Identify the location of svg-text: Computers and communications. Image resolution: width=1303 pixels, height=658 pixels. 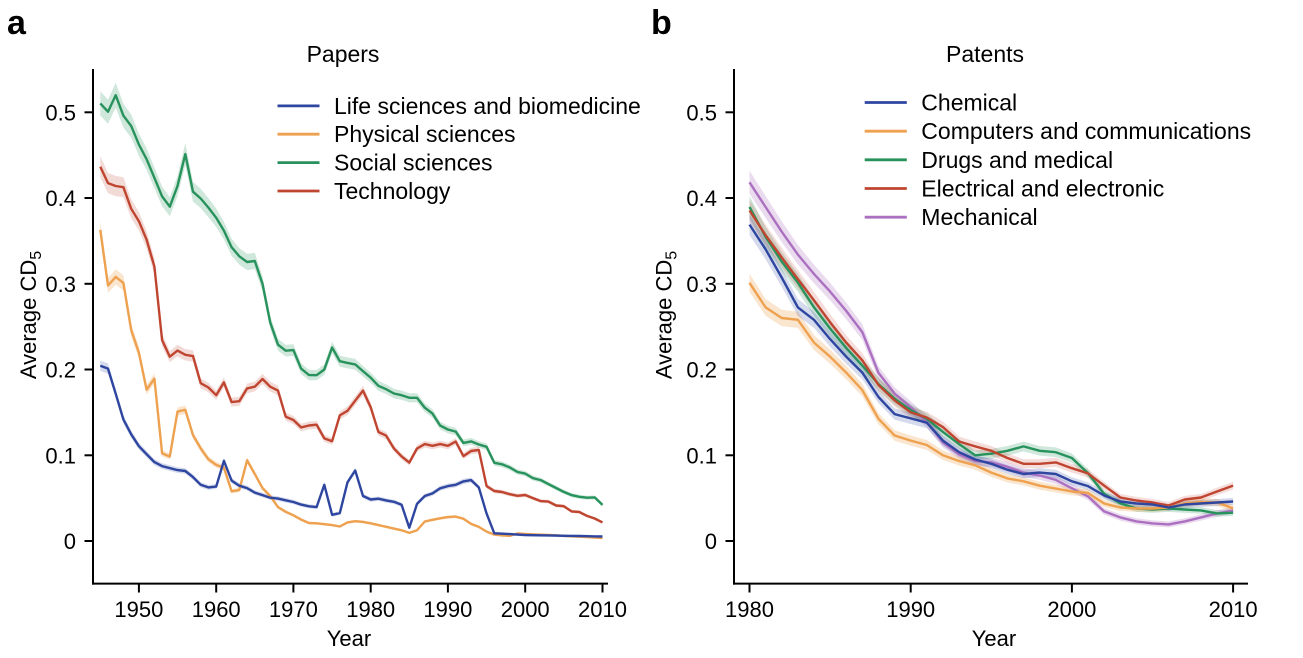
(1086, 131).